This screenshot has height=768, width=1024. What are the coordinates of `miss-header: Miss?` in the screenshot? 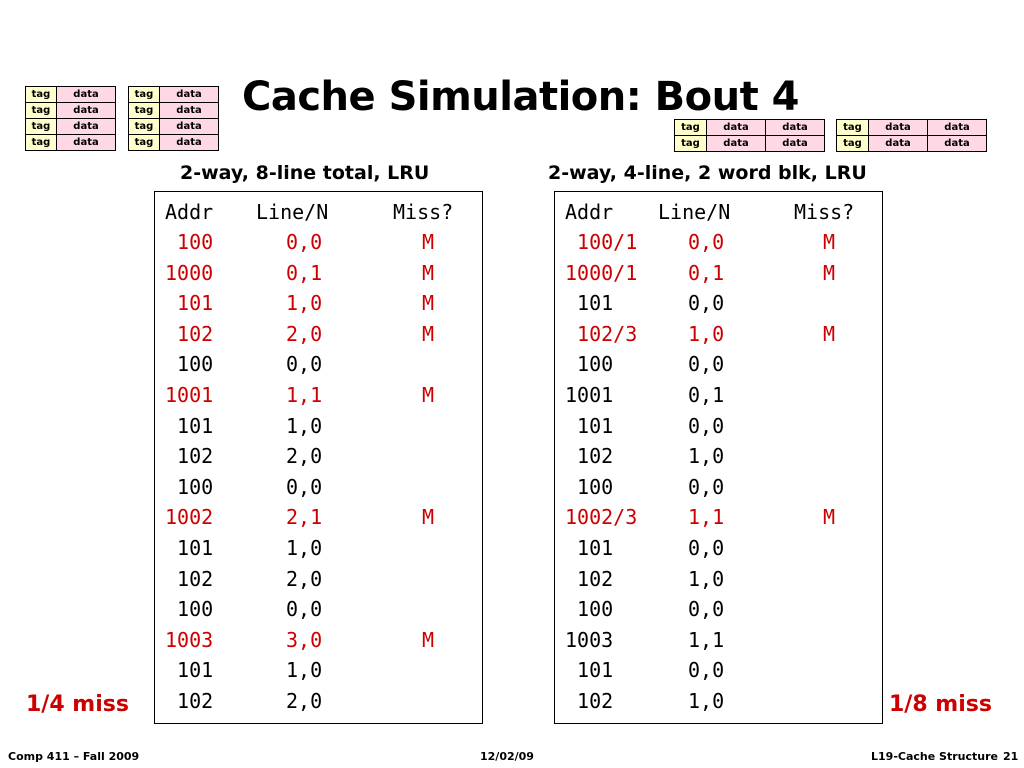 It's located at (824, 212).